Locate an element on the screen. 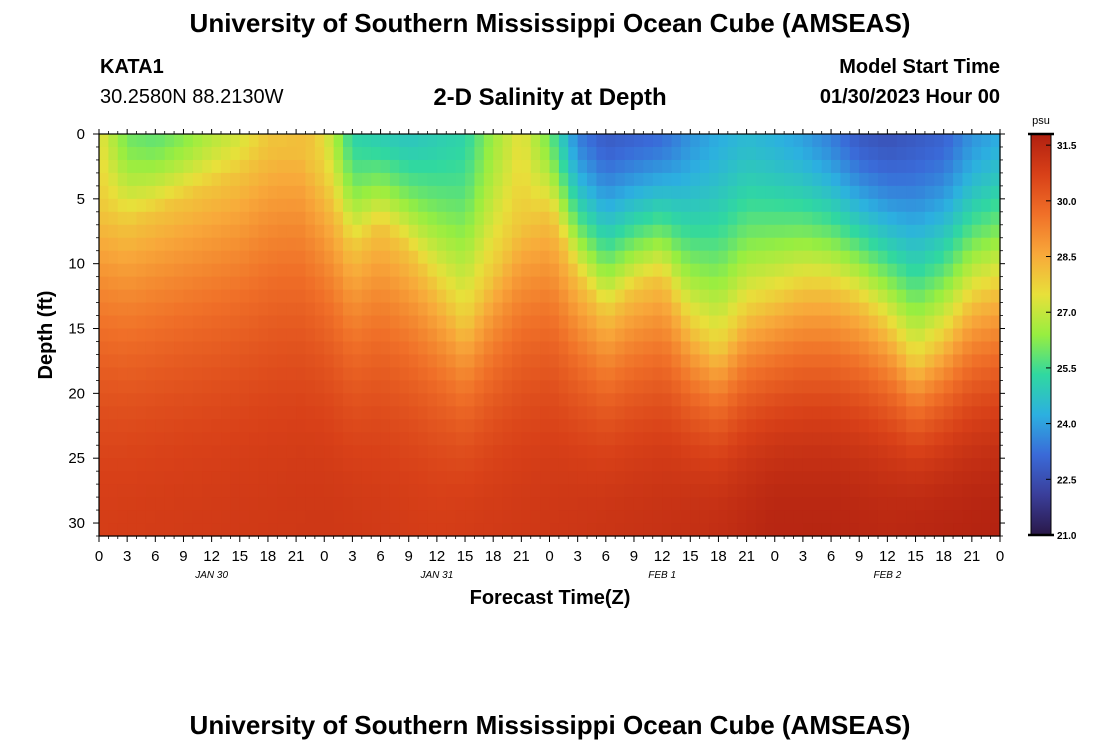 The image size is (1100, 750). x-tick-label: 3 is located at coordinates (577, 556).